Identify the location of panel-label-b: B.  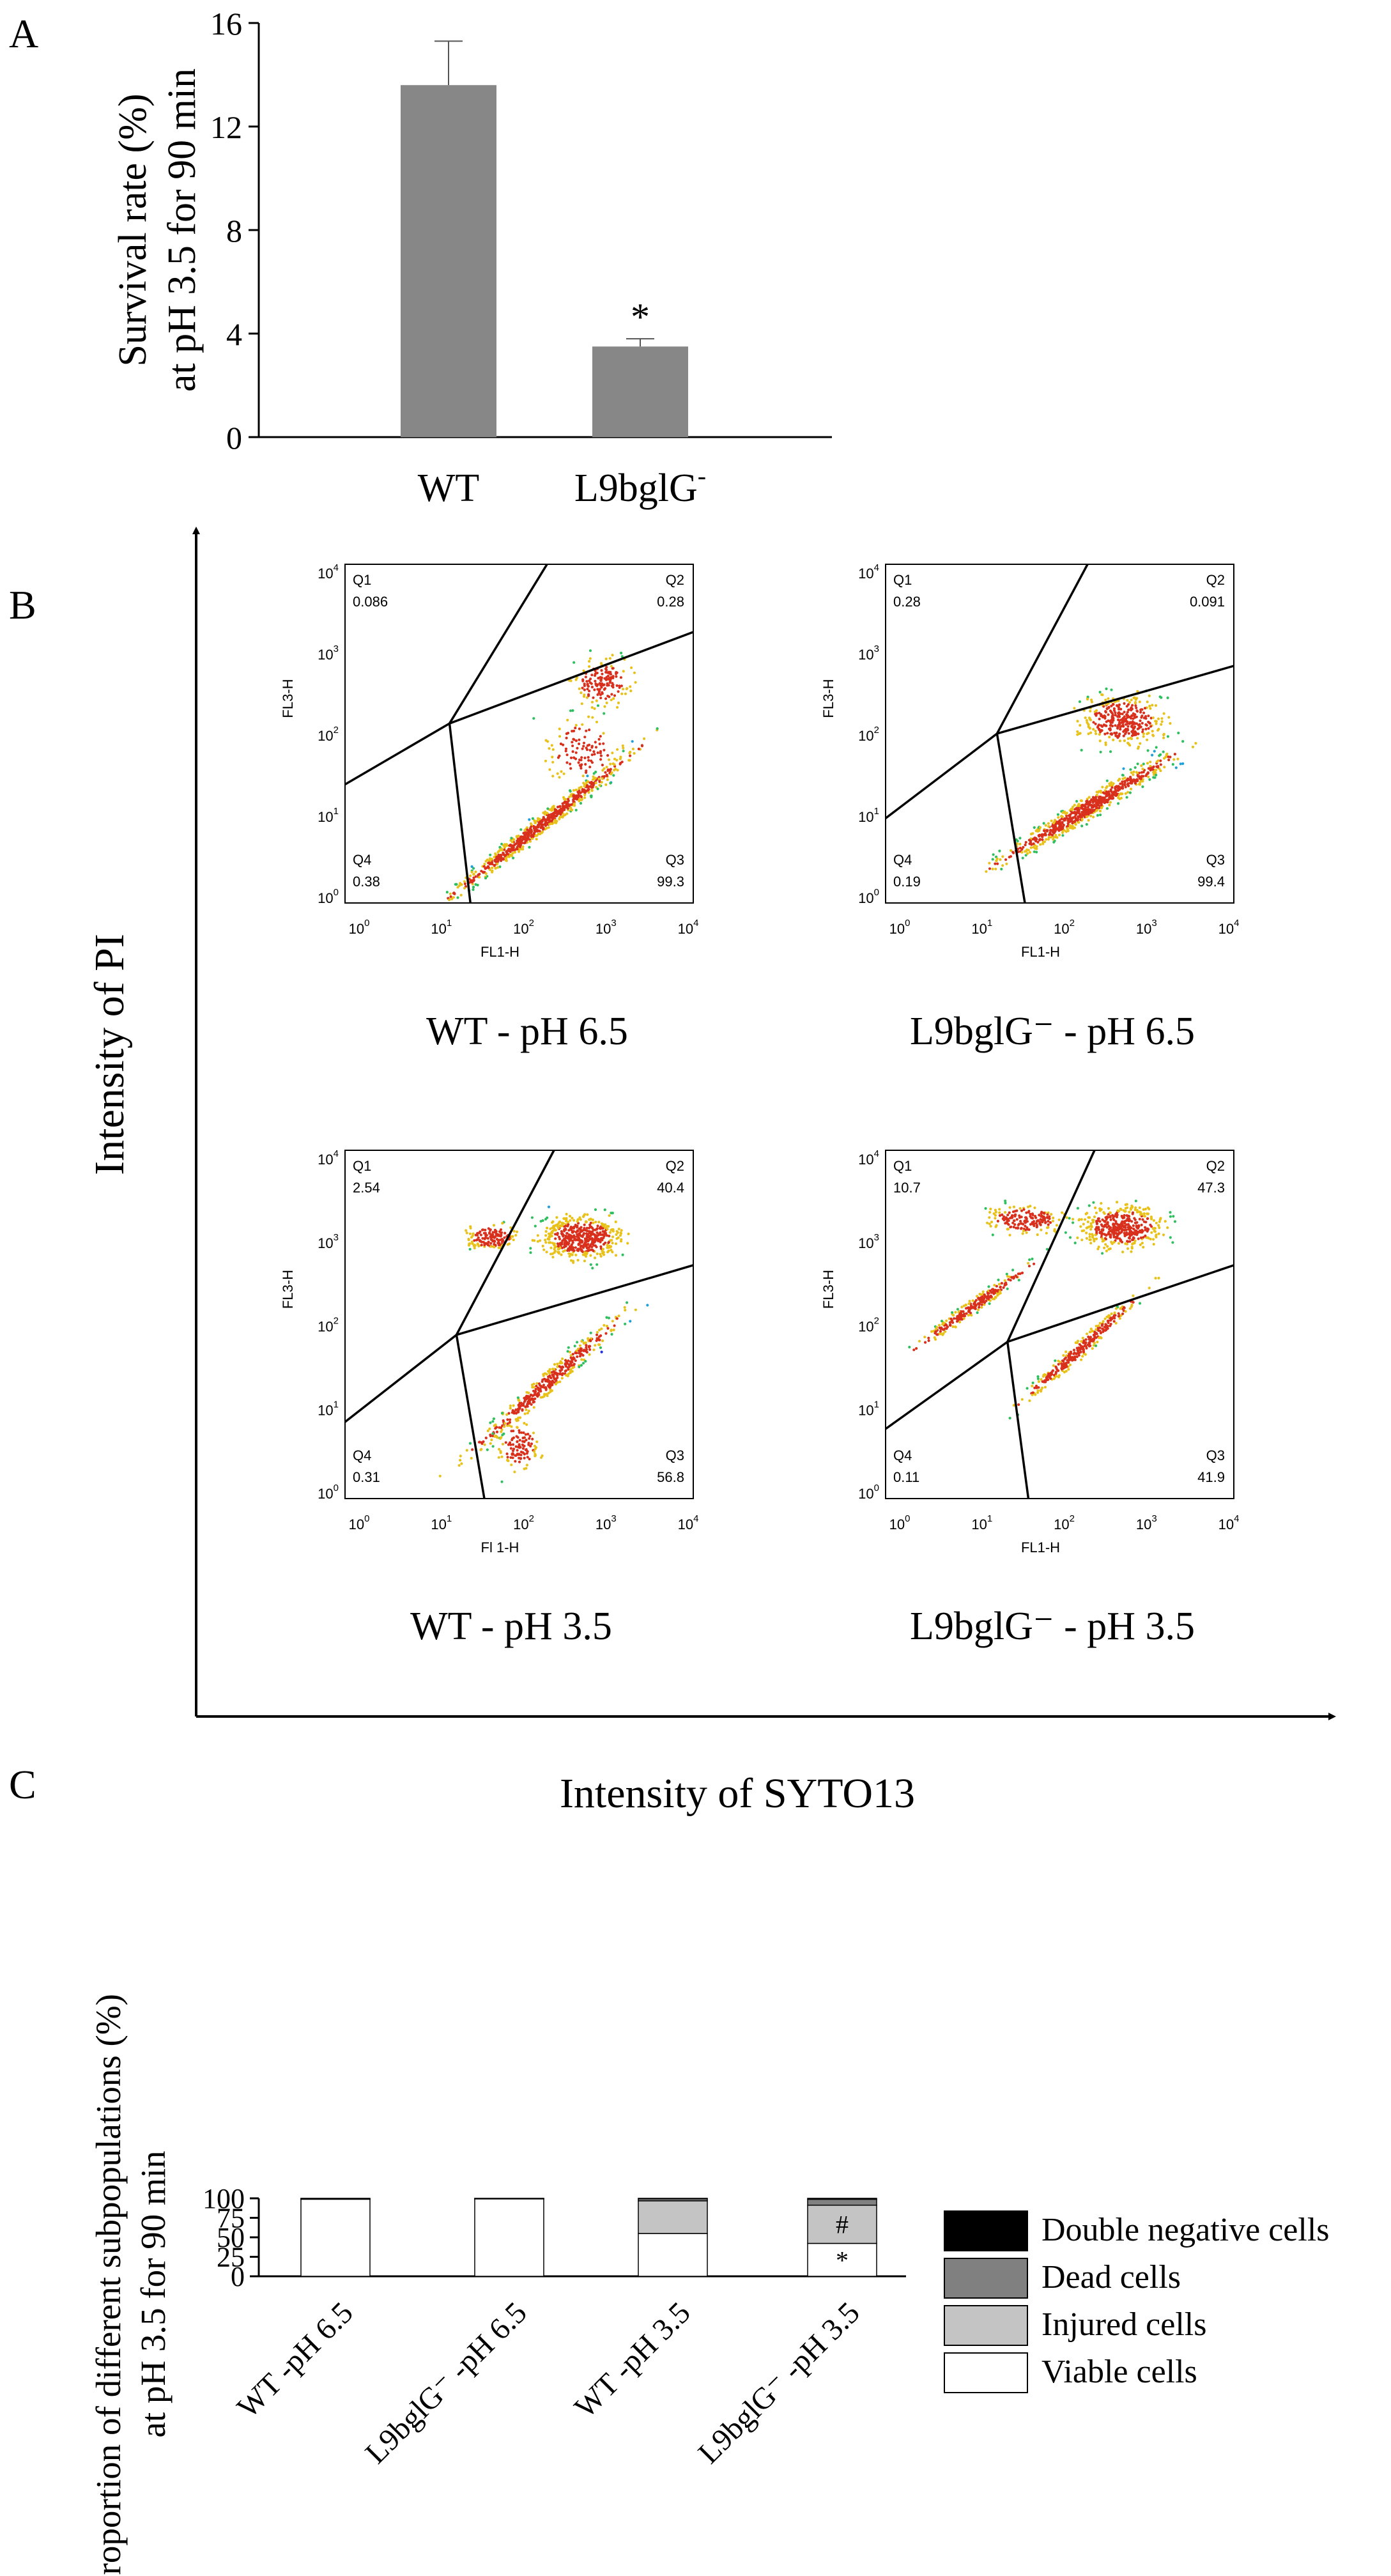
(22, 605).